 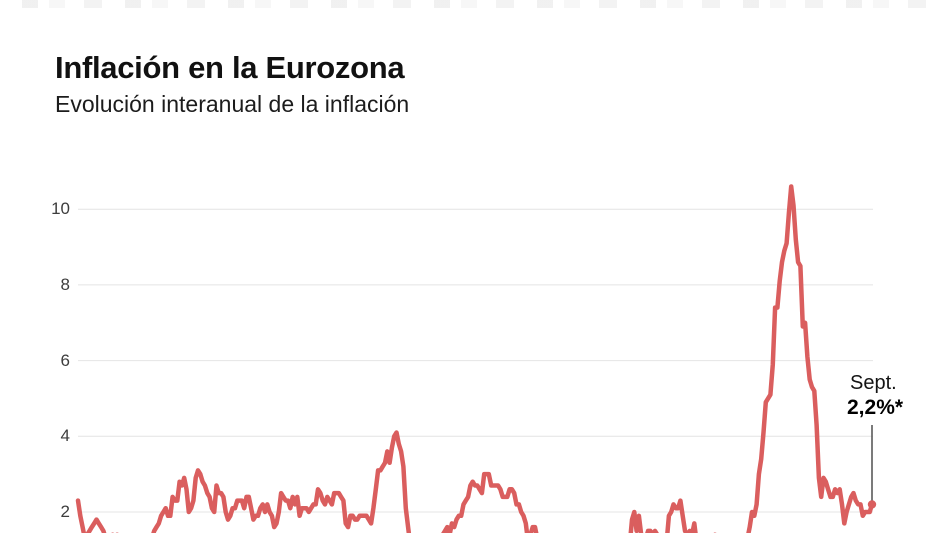 I want to click on annotation-value-label: 2,2%*, so click(x=875, y=408).